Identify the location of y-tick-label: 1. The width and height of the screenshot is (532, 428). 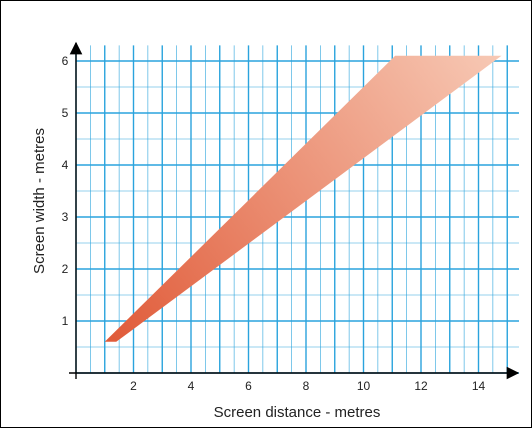
(65, 321).